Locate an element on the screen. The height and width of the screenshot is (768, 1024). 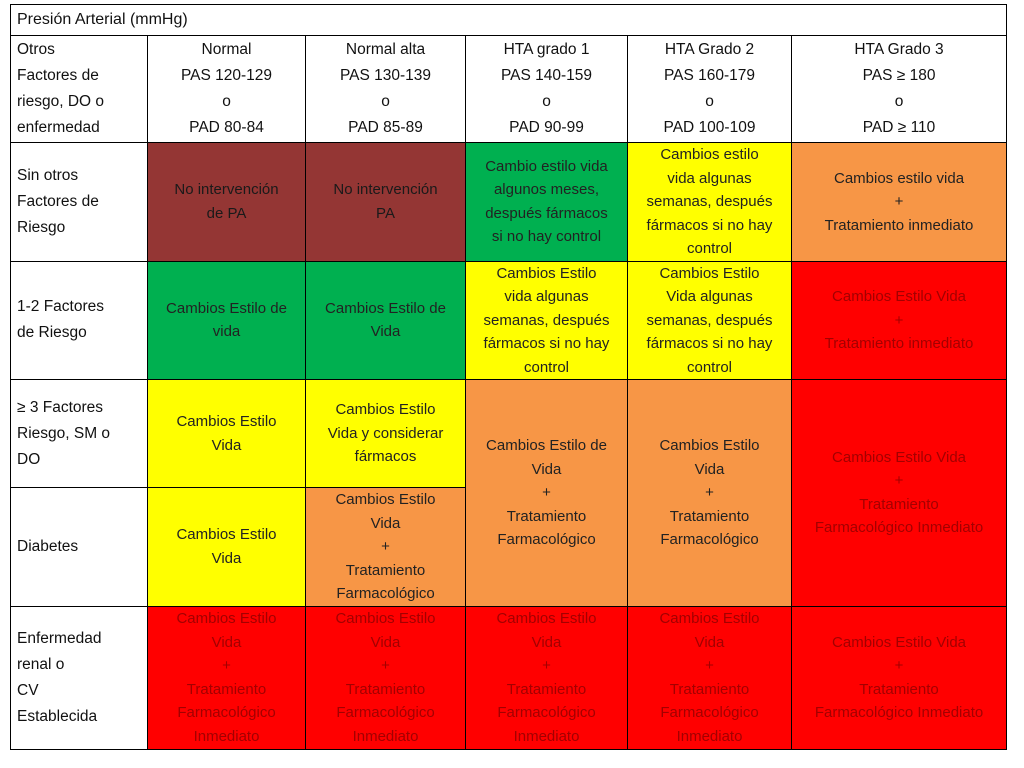
table-title: Presión Arterial (mmHg) is located at coordinates (508, 20).